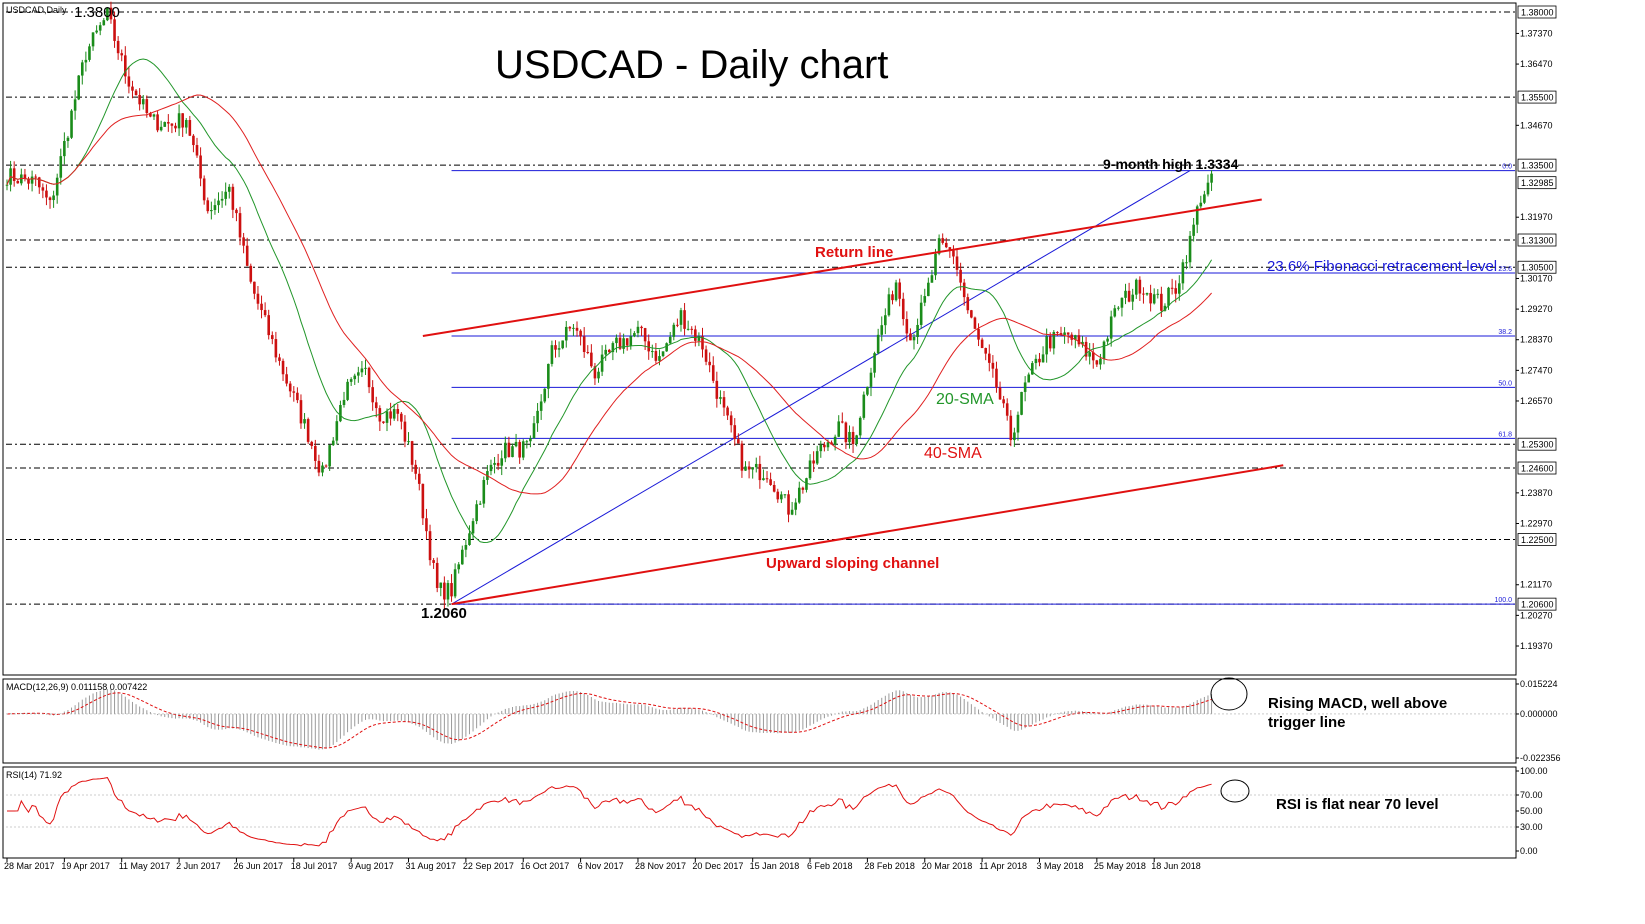 This screenshot has width=1645, height=924. Describe the element at coordinates (544, 866) in the screenshot. I see `date-tick-label: 16 Oct 2017` at that location.